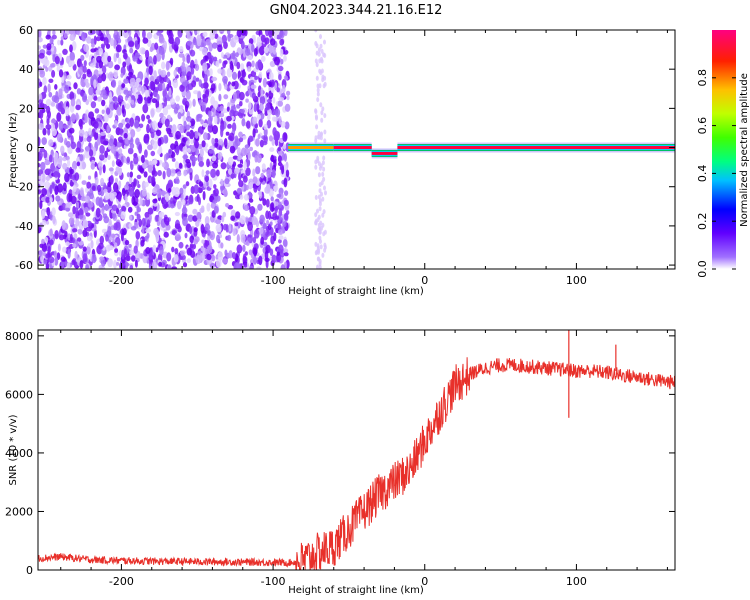  Describe the element at coordinates (356, 10) in the screenshot. I see `figure-title: GN04.2023.344.21.16.E12` at that location.